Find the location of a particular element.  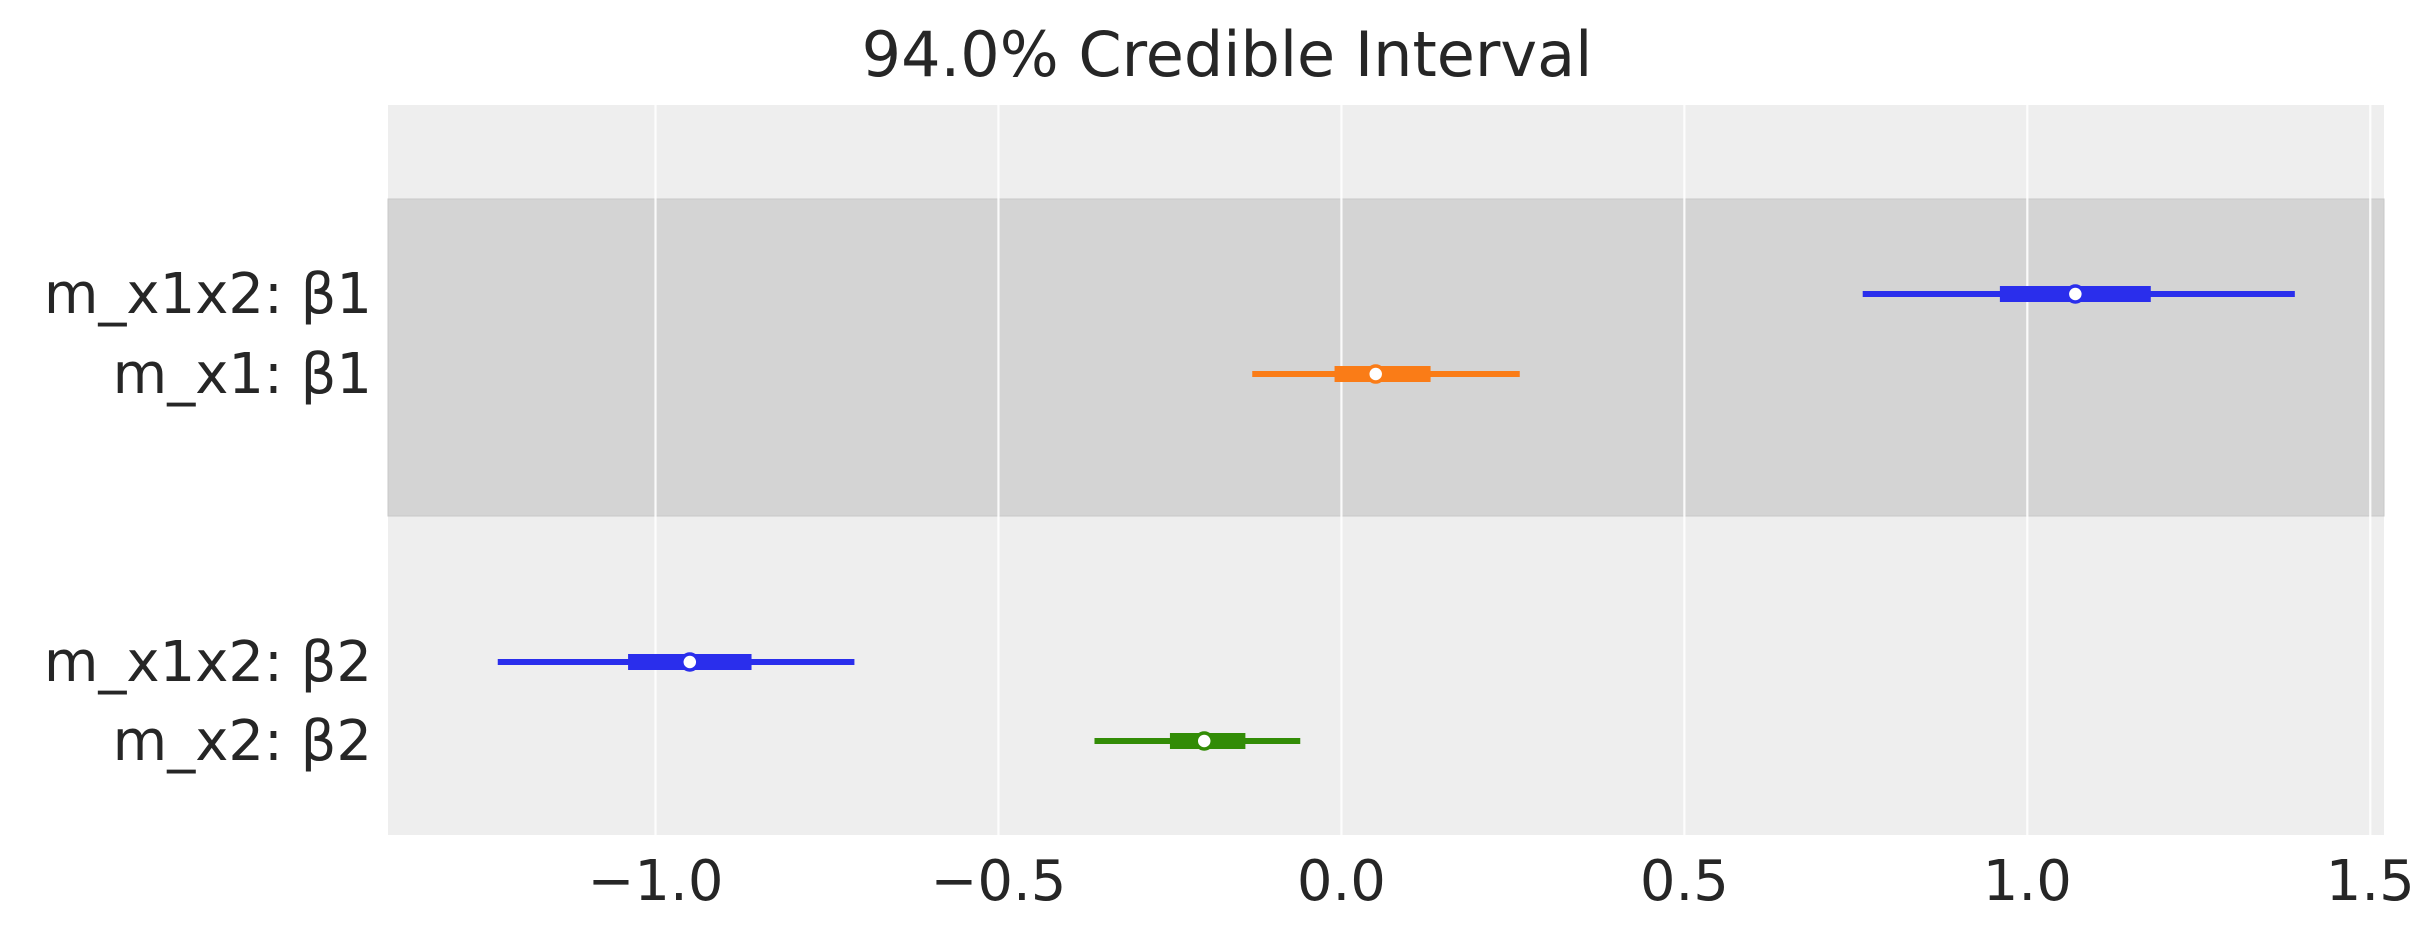

x-tick-label: −0.5 is located at coordinates (998, 881).